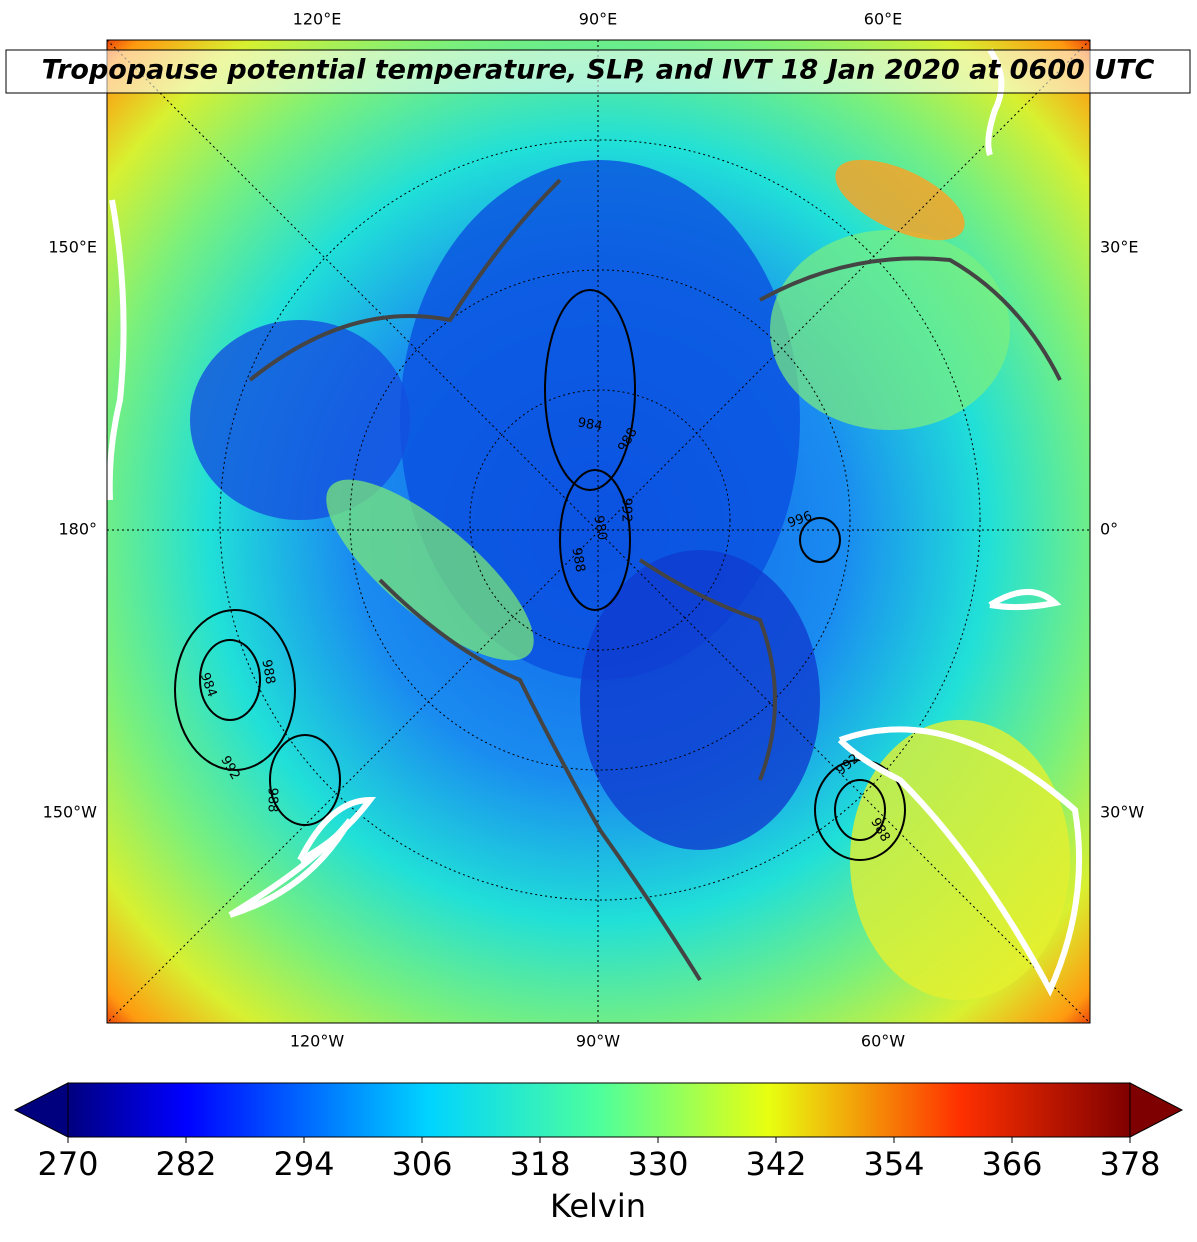 This screenshot has height=1242, width=1197. Describe the element at coordinates (72, 247) in the screenshot. I see `lon-label: 150°E` at that location.